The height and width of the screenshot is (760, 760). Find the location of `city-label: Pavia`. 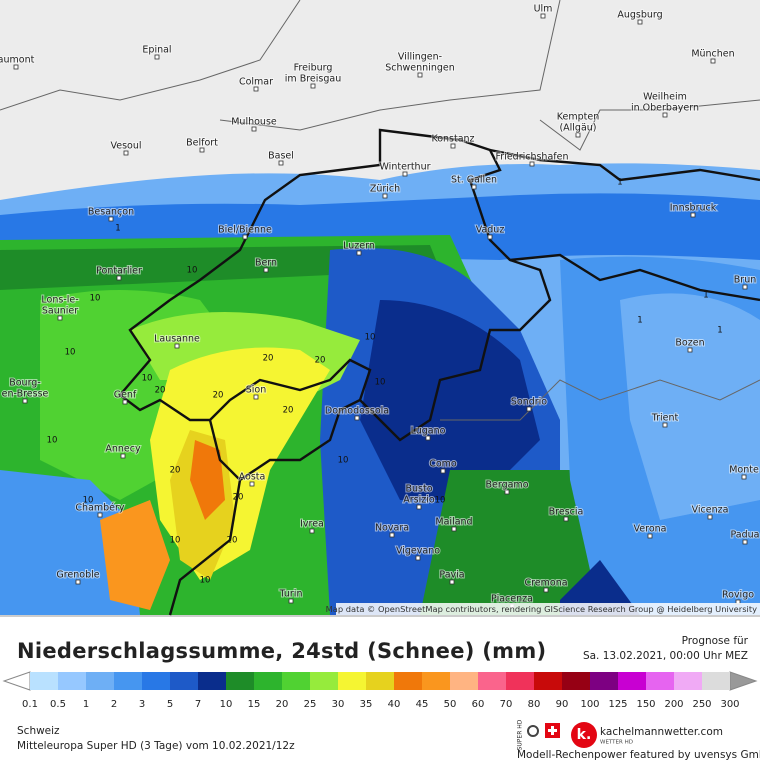

city-label: Pavia is located at coordinates (451, 575).